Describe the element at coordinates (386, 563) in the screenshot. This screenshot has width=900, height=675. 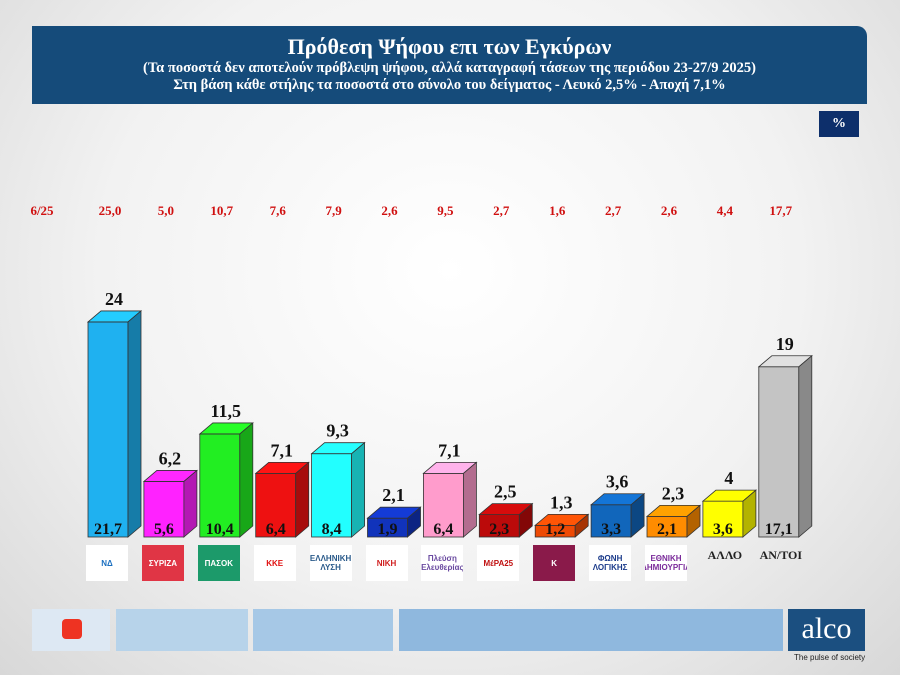
I see `party-logo: ΝΙΚΗ` at that location.